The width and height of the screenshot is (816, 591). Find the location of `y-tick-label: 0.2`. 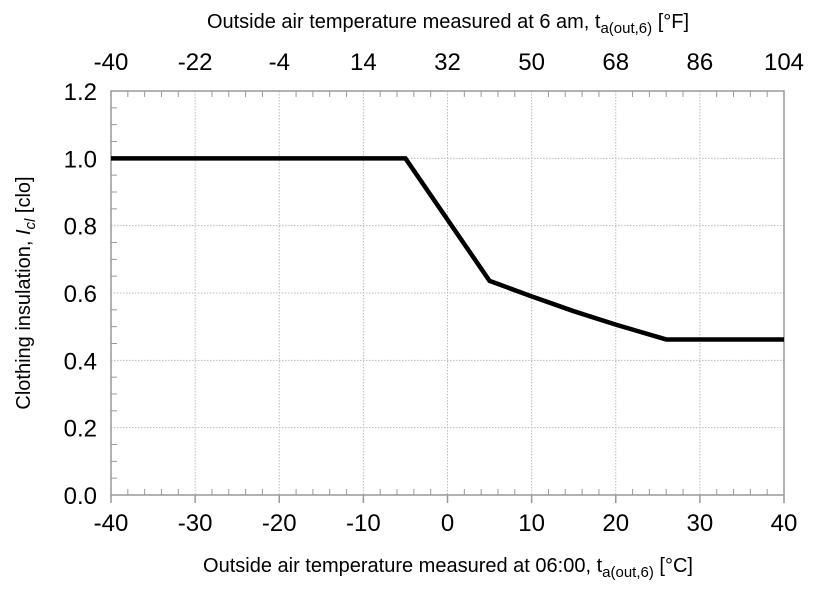

y-tick-label: 0.2 is located at coordinates (80, 429).